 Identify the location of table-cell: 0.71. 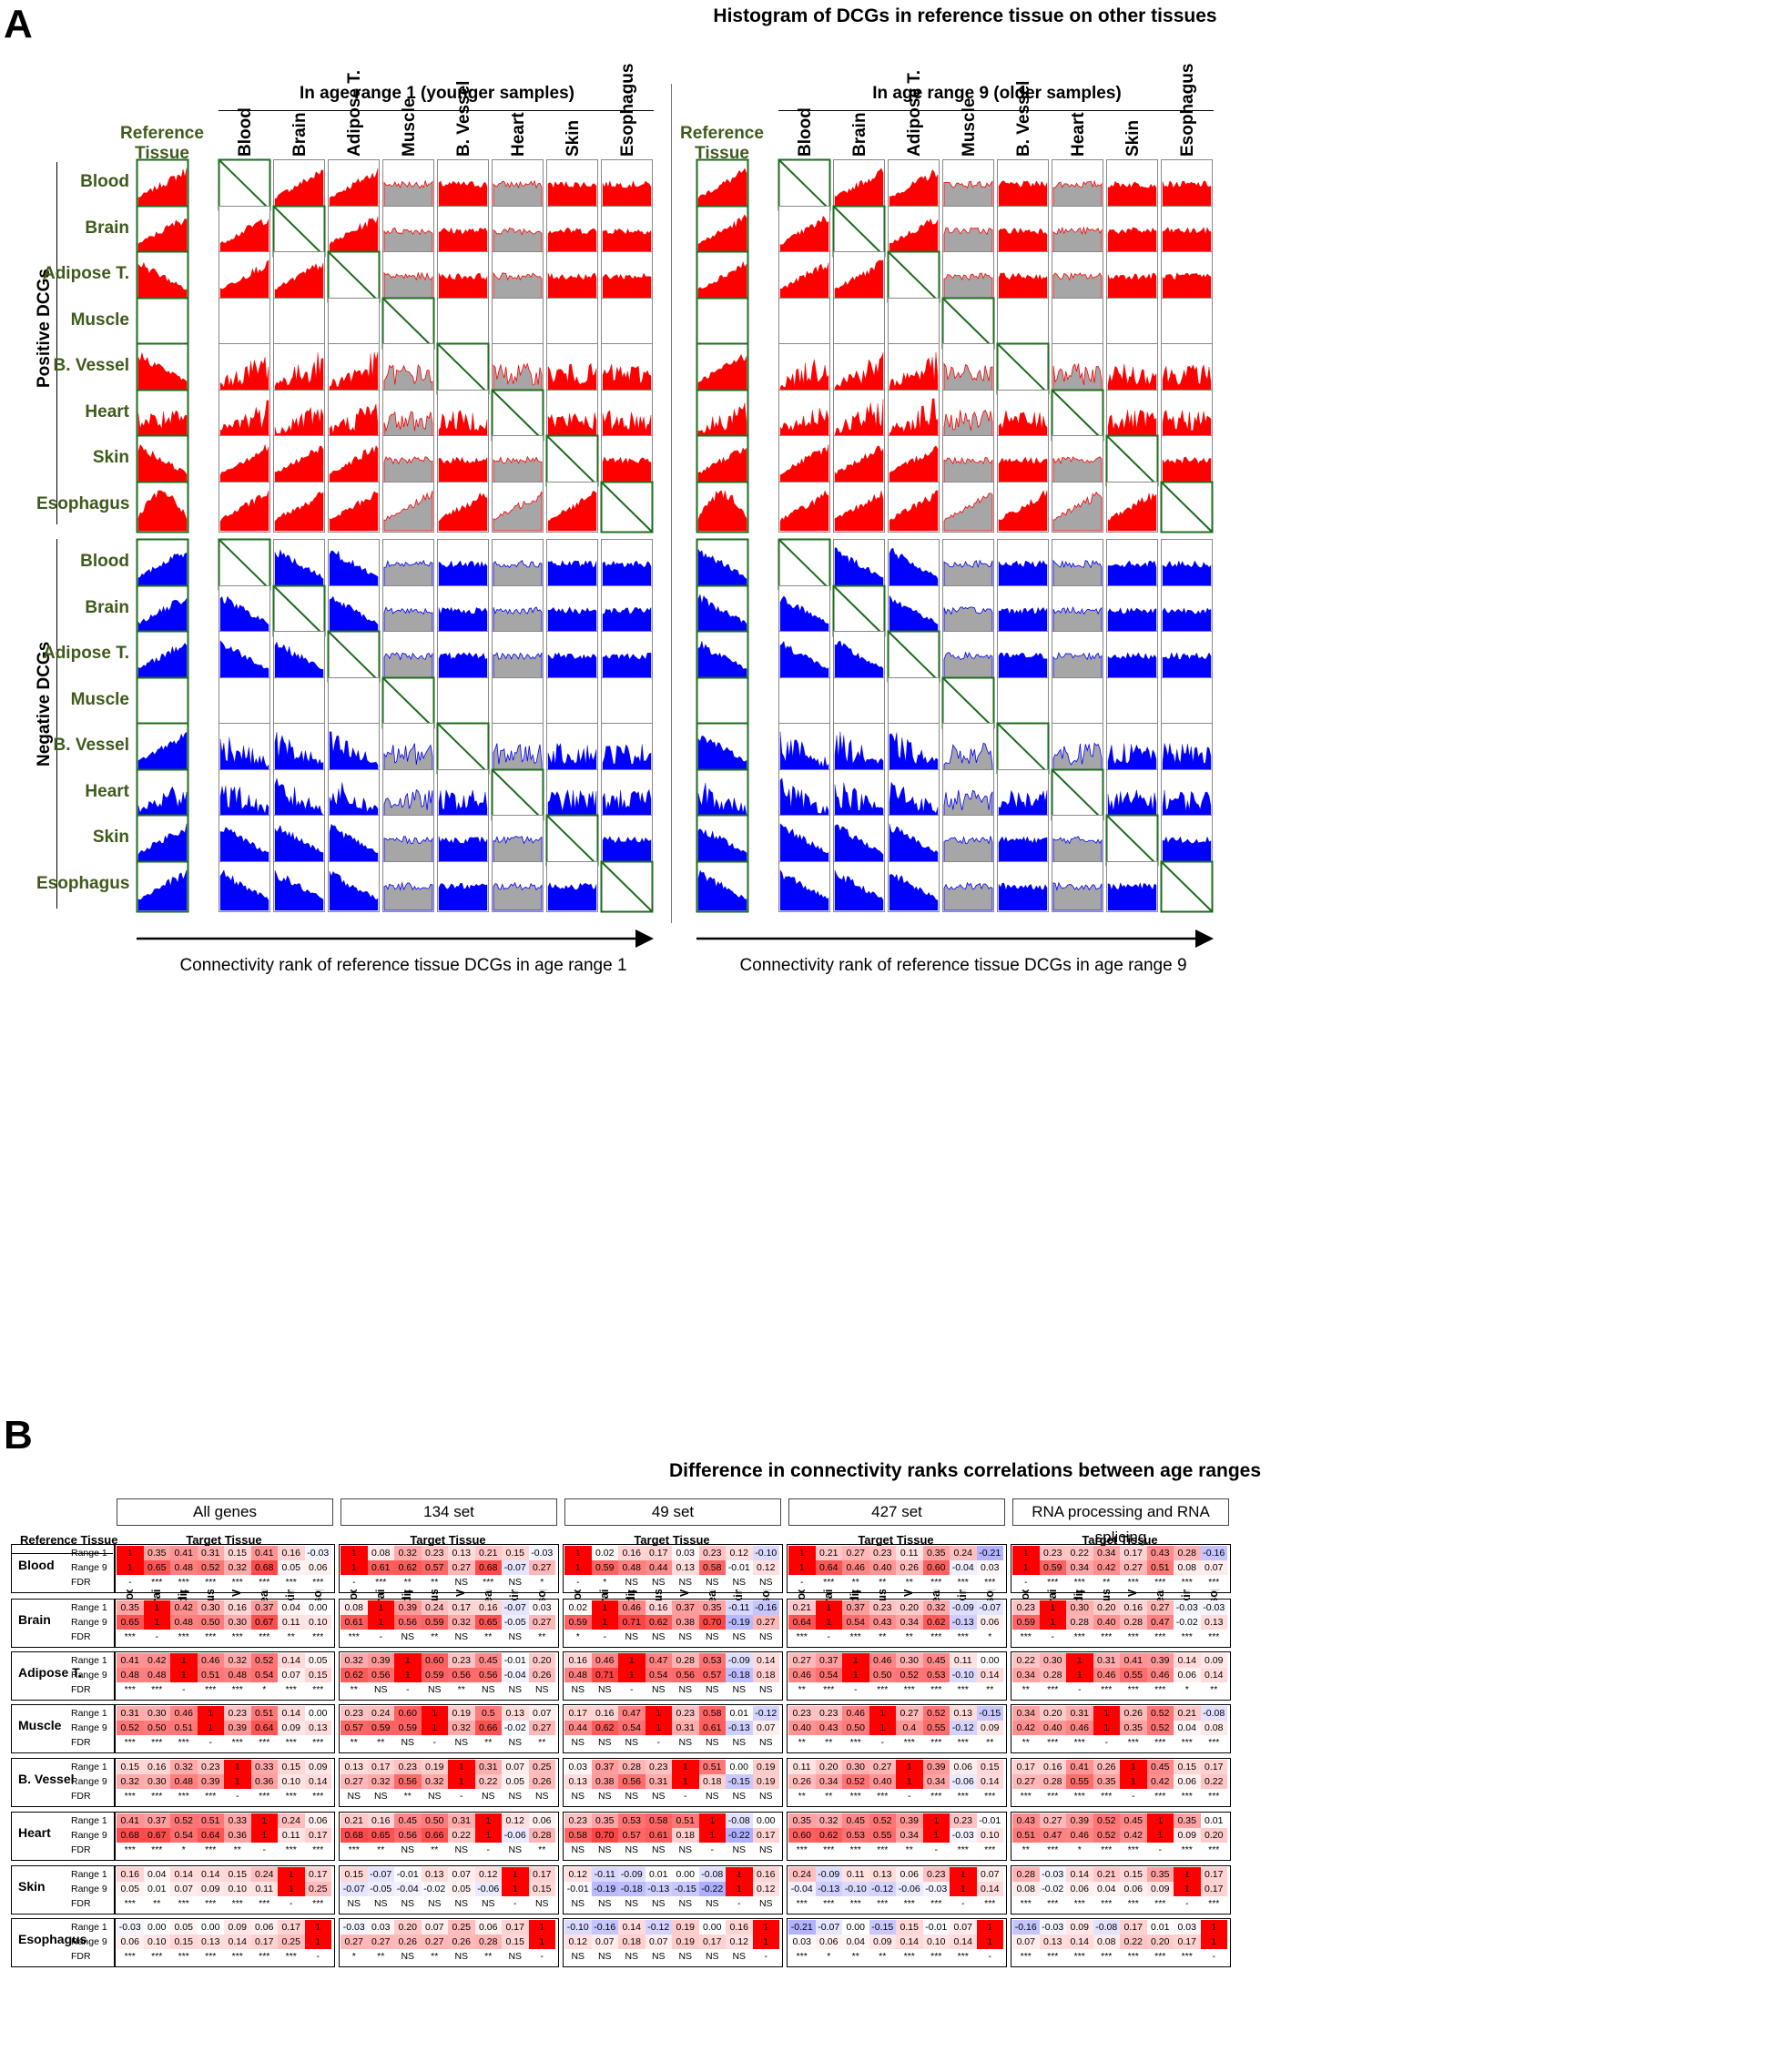
(631, 1622).